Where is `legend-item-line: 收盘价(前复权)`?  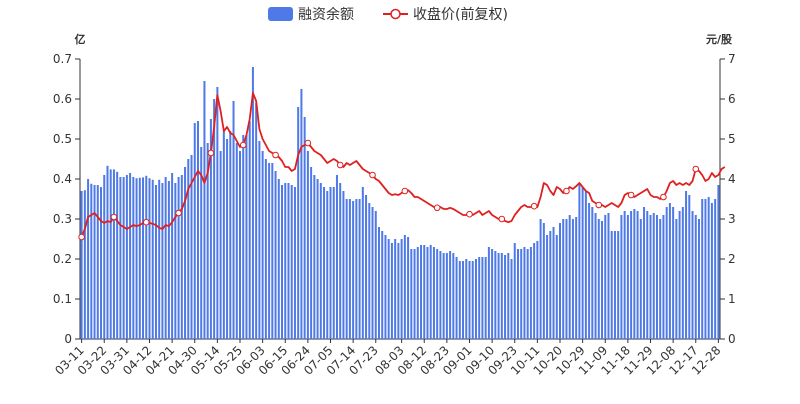 legend-item-line: 收盘价(前复权) is located at coordinates (445, 14).